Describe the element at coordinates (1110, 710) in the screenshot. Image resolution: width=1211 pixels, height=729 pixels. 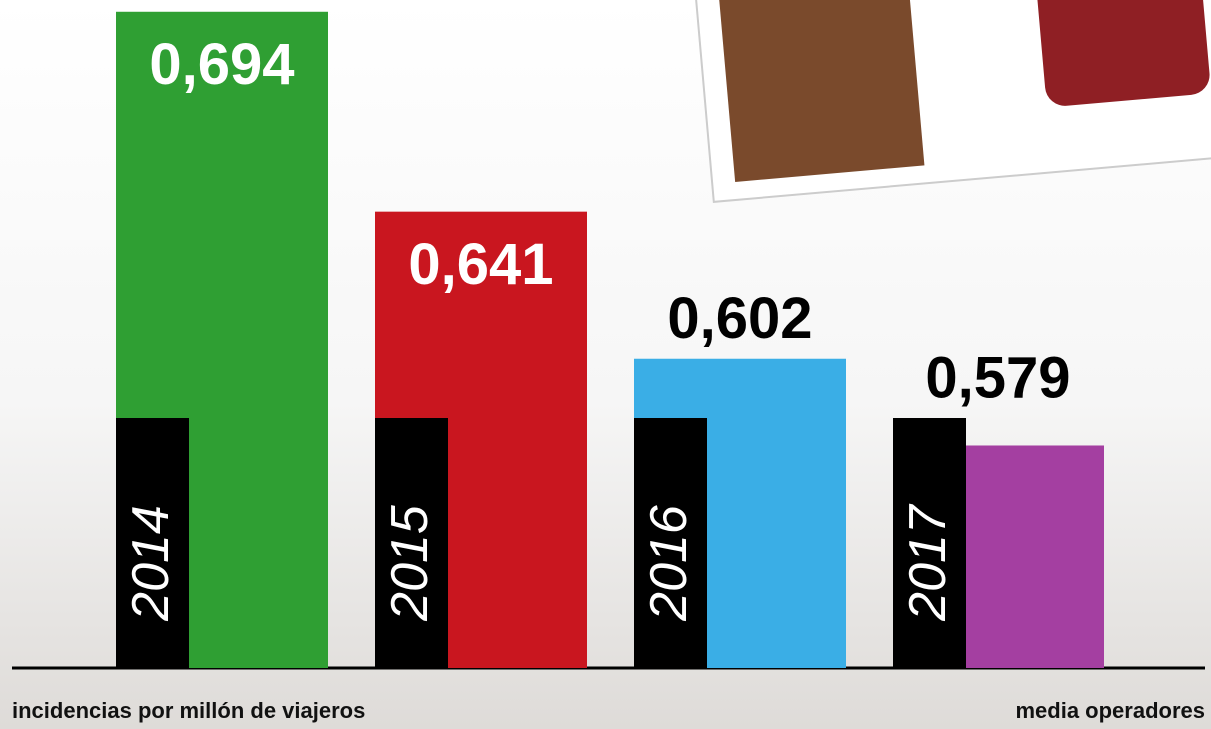
I see `annotation: media operadores` at that location.